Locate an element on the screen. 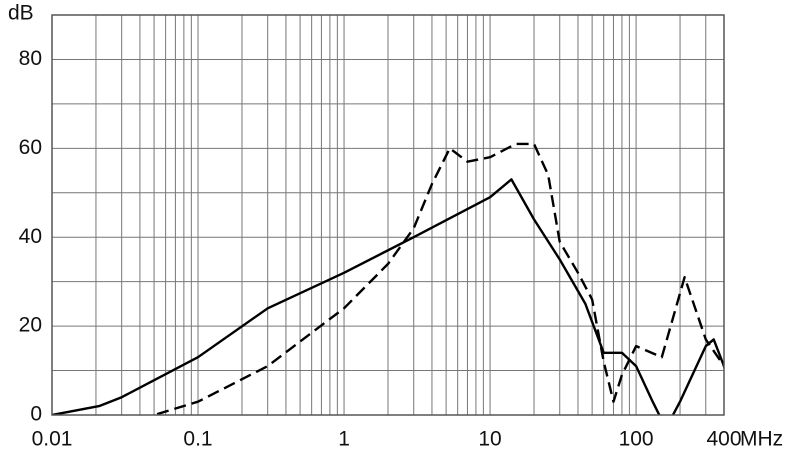 Image resolution: width=790 pixels, height=460 pixels. x-tick-label: 100 is located at coordinates (636, 439).